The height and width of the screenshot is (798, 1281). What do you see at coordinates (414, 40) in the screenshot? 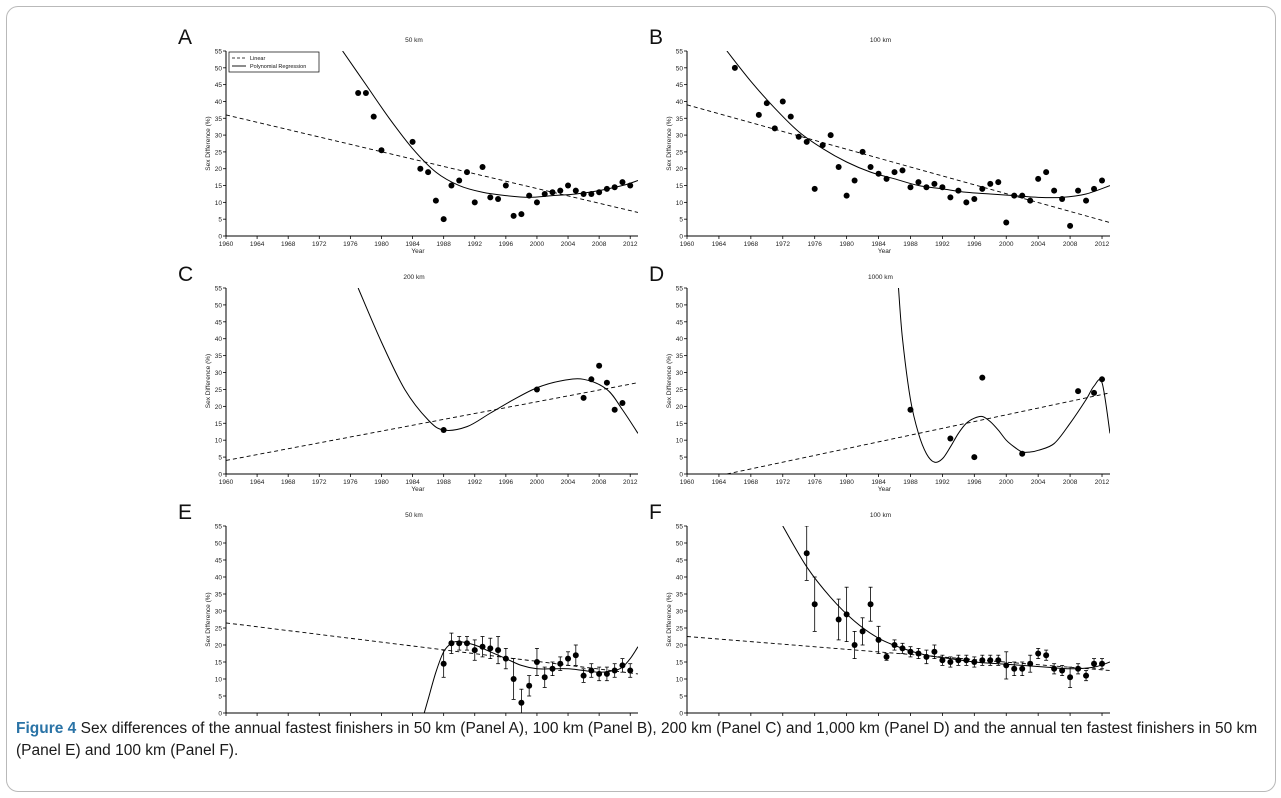
I see `panel-title: 50 km` at bounding box center [414, 40].